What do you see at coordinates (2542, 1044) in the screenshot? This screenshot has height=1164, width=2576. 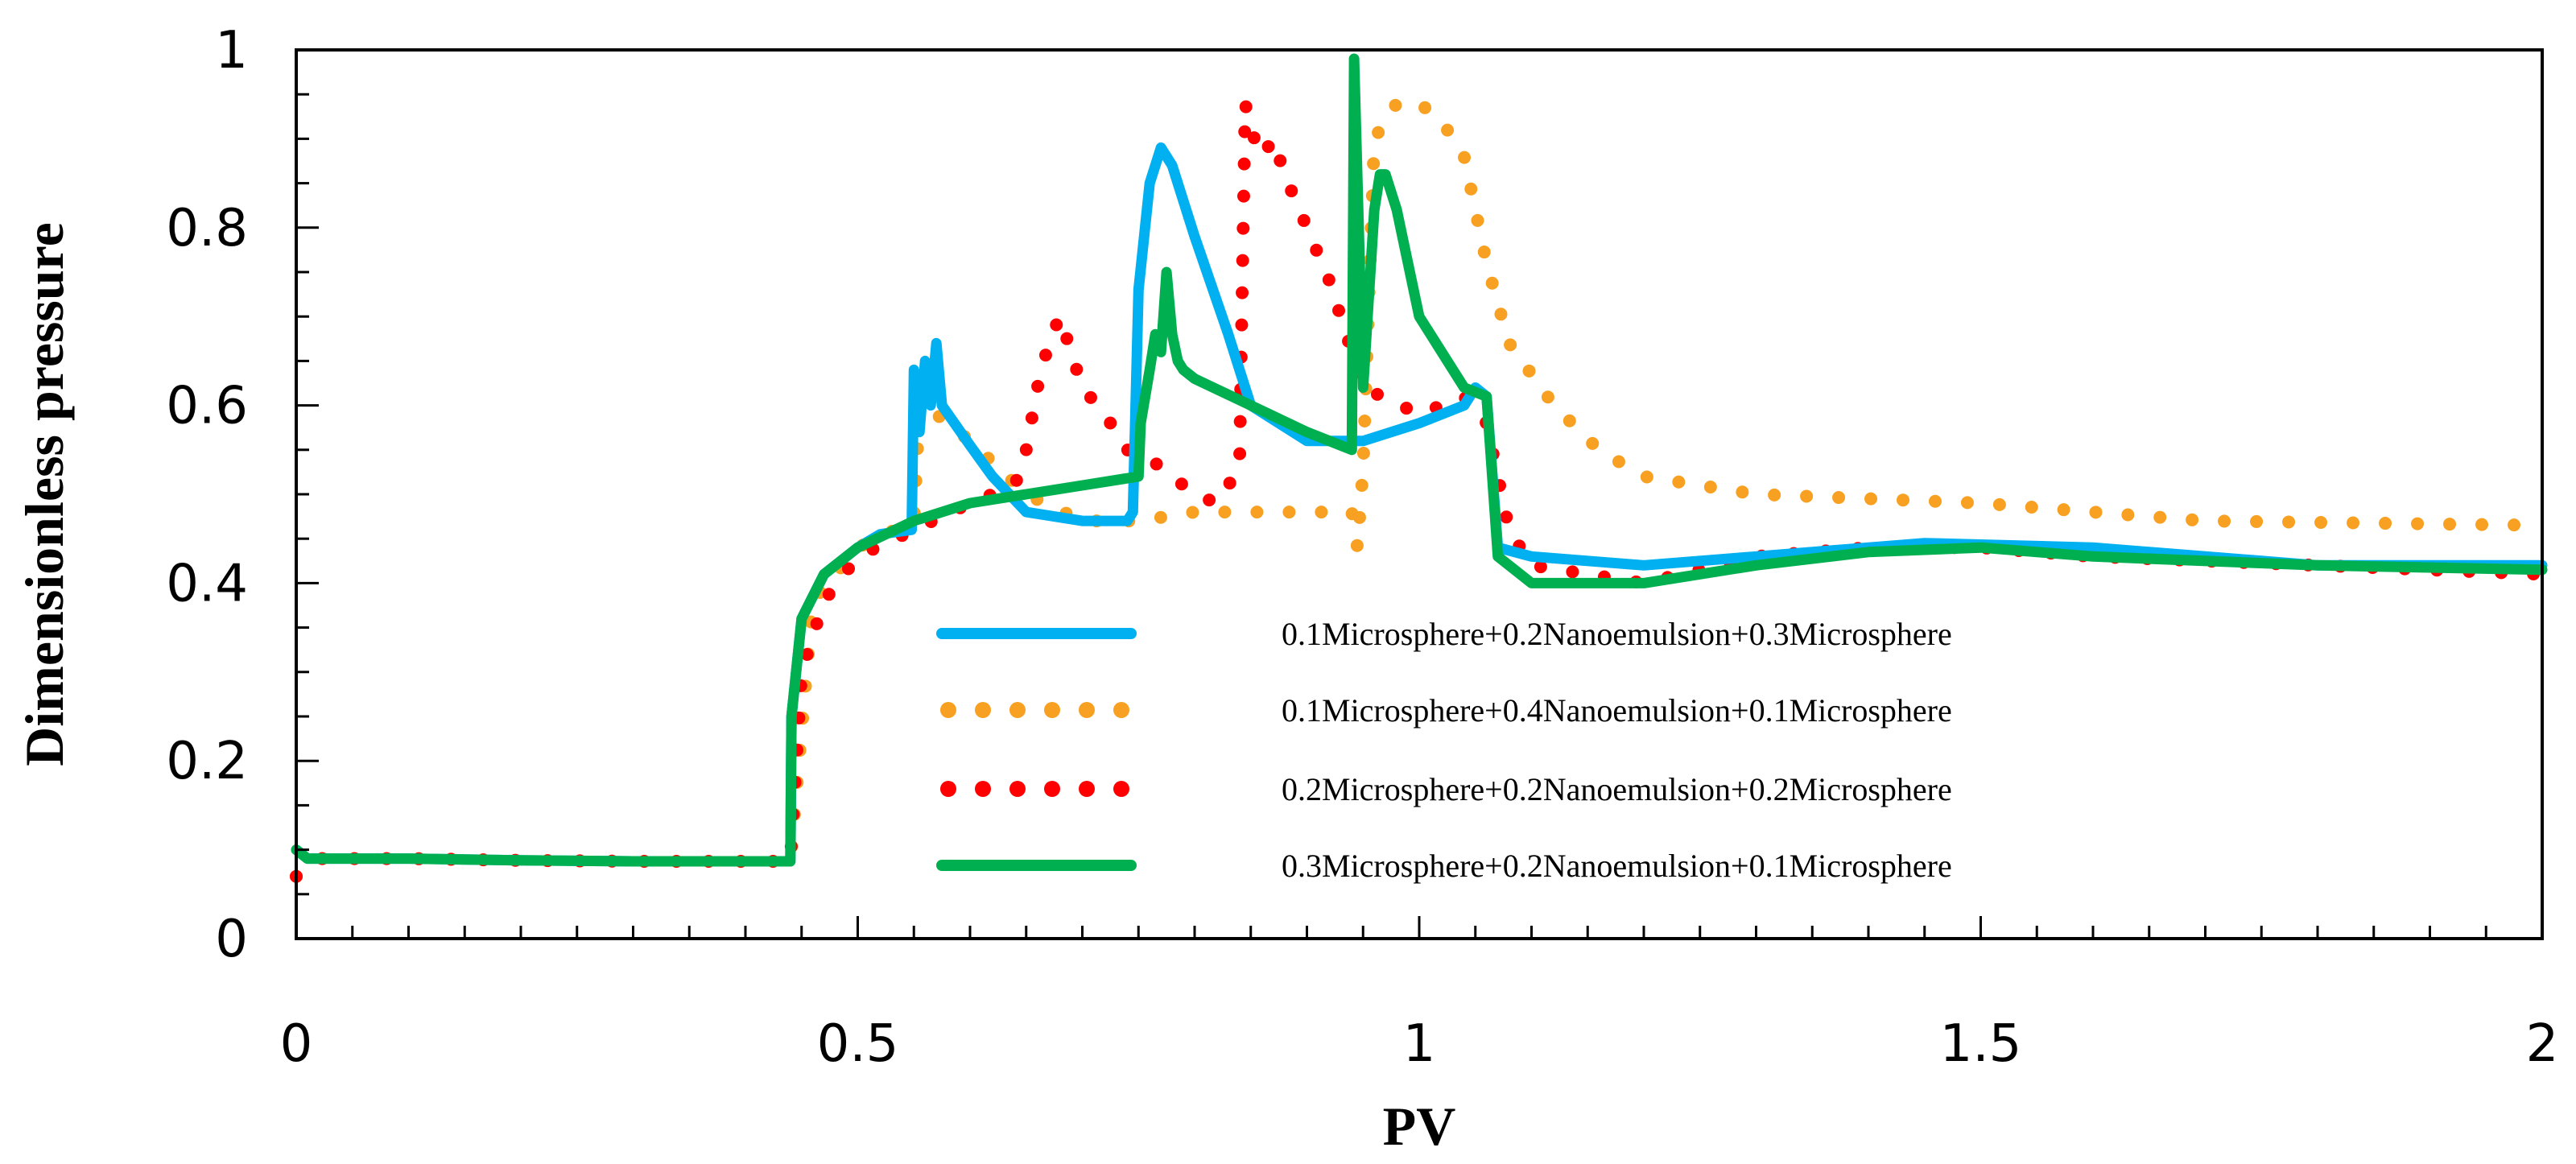 I see `x-tick-label: 2` at bounding box center [2542, 1044].